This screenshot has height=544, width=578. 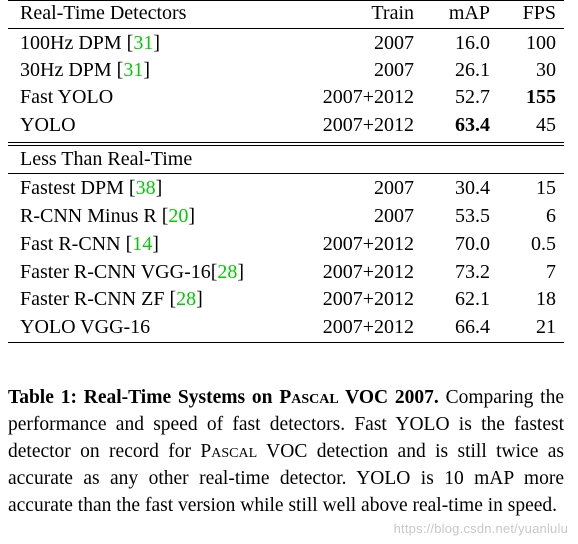 What do you see at coordinates (142, 244) in the screenshot?
I see `citation-link: 14` at bounding box center [142, 244].